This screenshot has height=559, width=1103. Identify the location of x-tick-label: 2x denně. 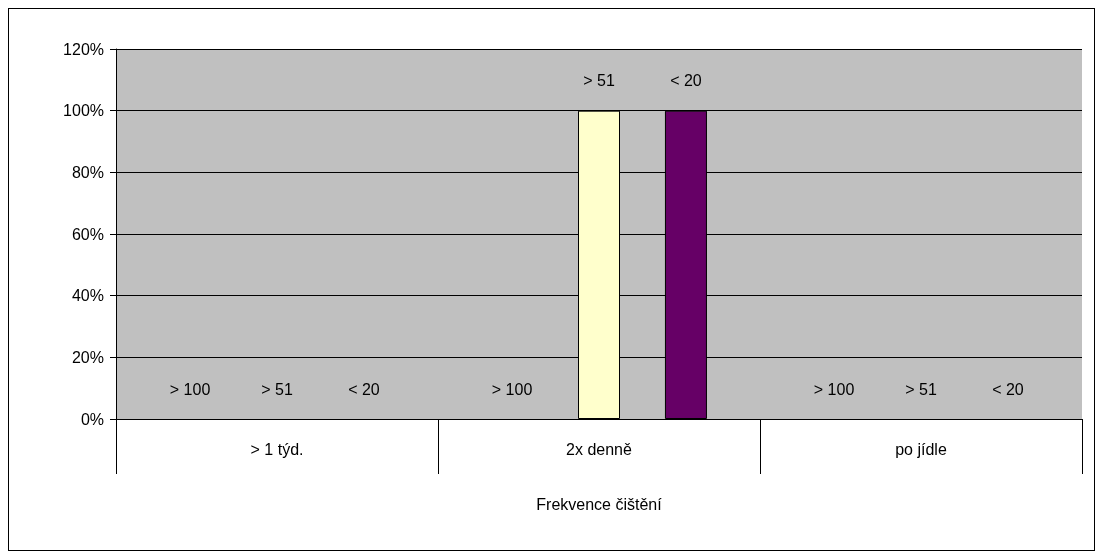
(599, 449).